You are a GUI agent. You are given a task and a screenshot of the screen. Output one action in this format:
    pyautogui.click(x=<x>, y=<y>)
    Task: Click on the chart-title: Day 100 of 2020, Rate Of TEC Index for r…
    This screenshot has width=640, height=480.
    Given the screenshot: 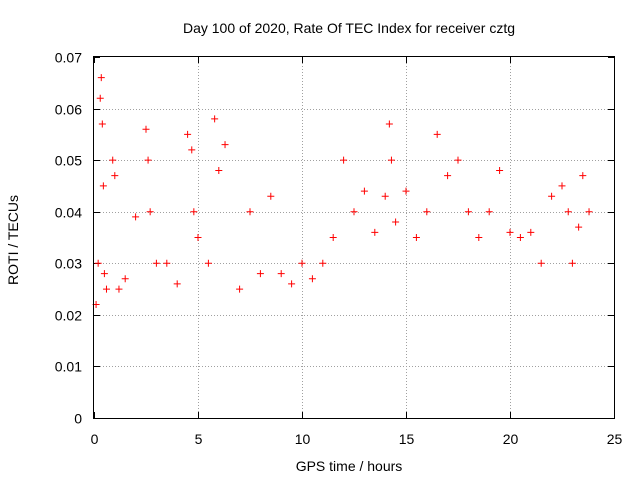 What is the action you would take?
    pyautogui.click(x=349, y=28)
    